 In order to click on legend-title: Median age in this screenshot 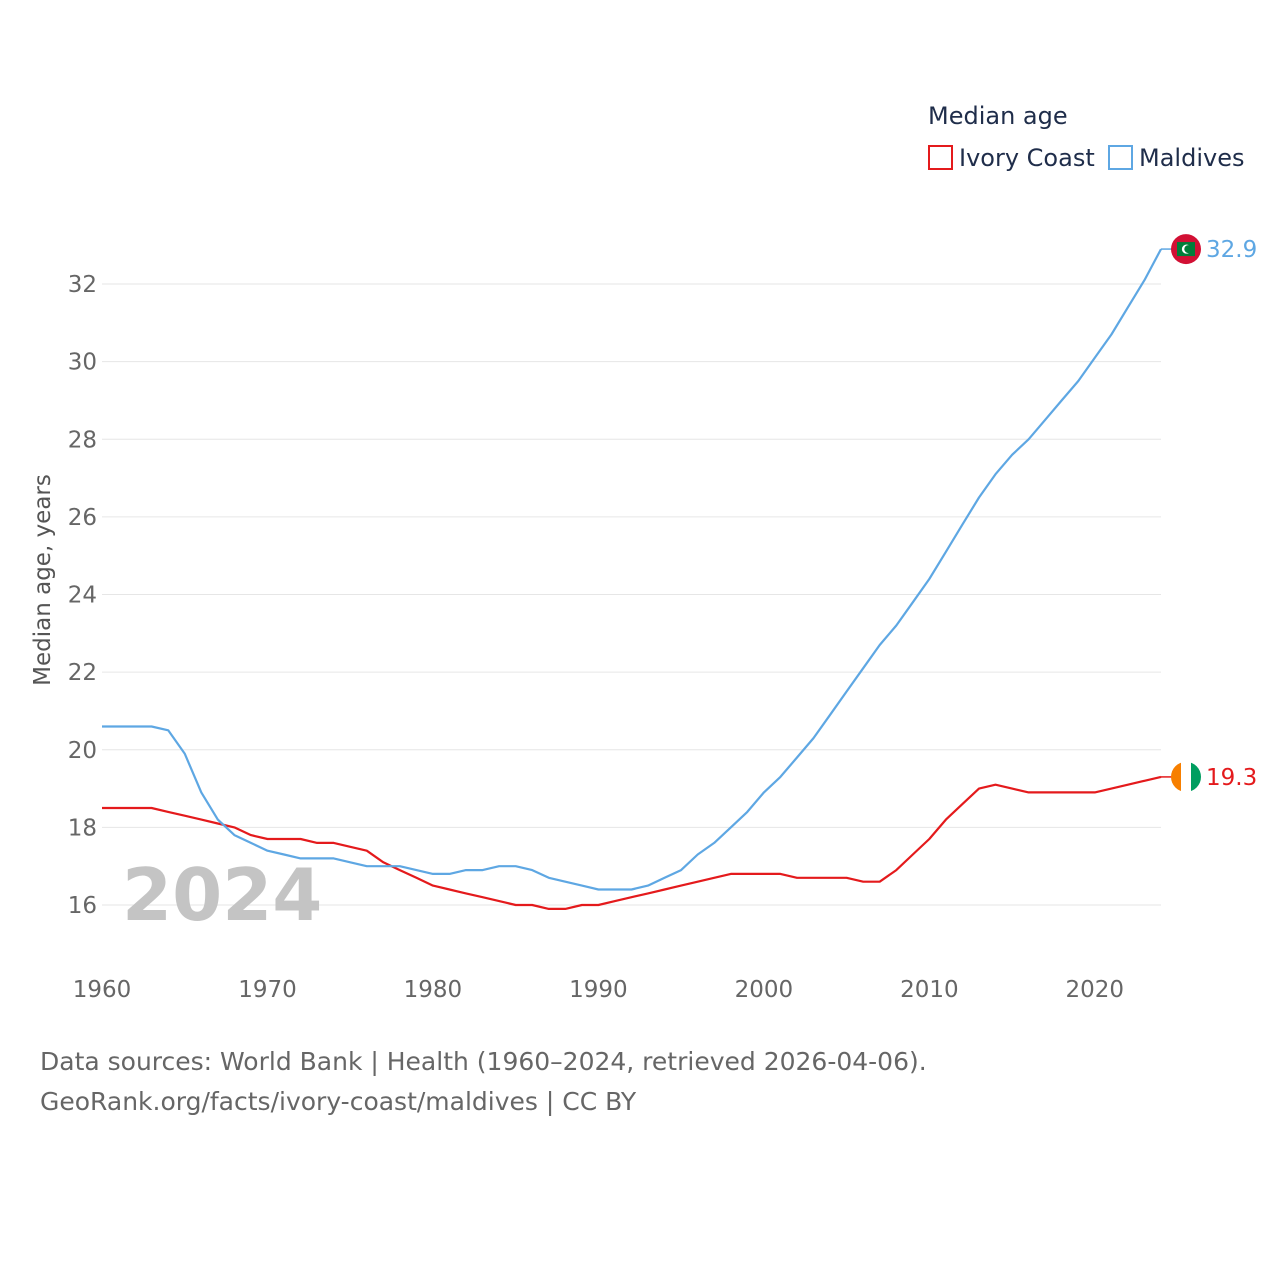, I will do `click(998, 116)`.